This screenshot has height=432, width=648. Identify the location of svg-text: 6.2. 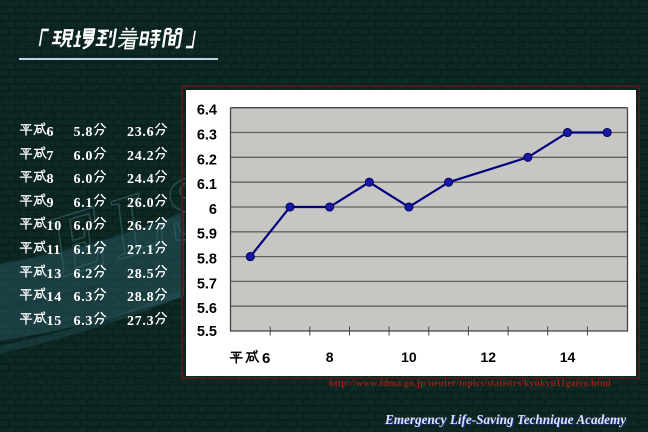
(207, 160).